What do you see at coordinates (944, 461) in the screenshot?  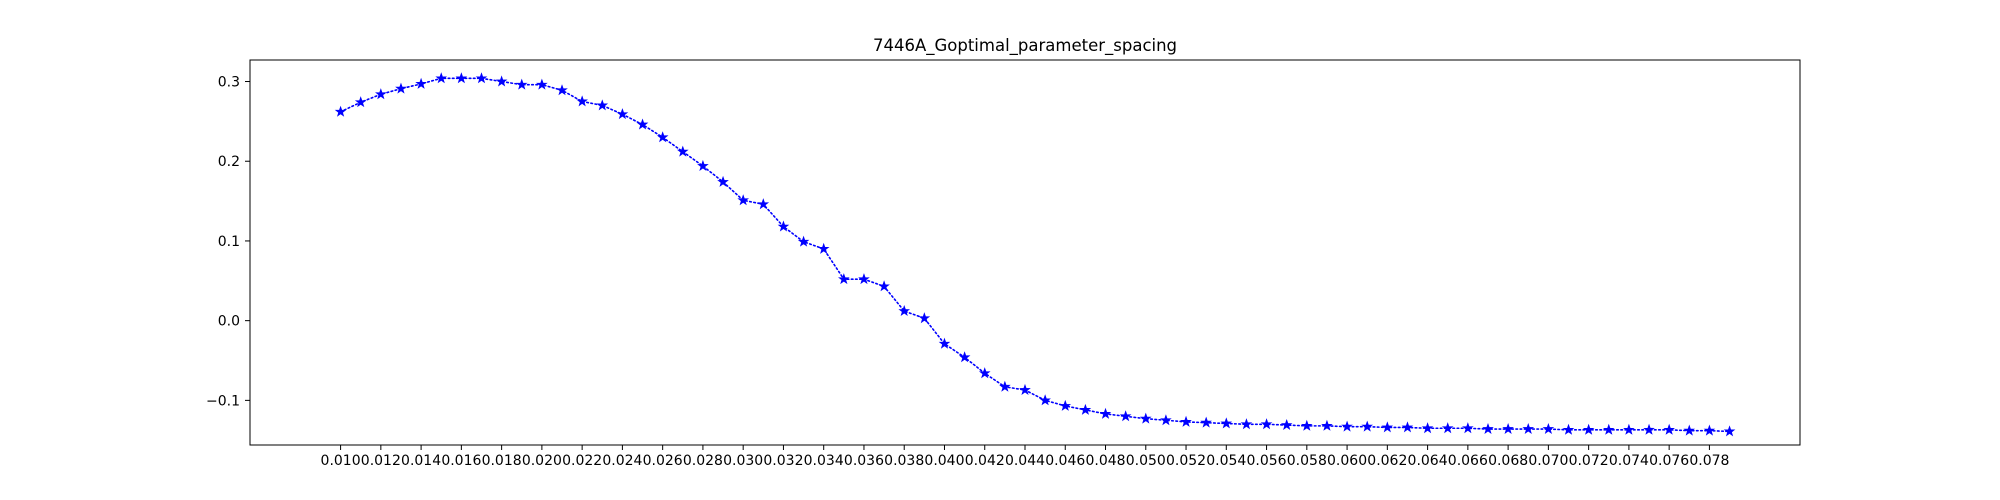 I see `x-tick-label: 0.040` at bounding box center [944, 461].